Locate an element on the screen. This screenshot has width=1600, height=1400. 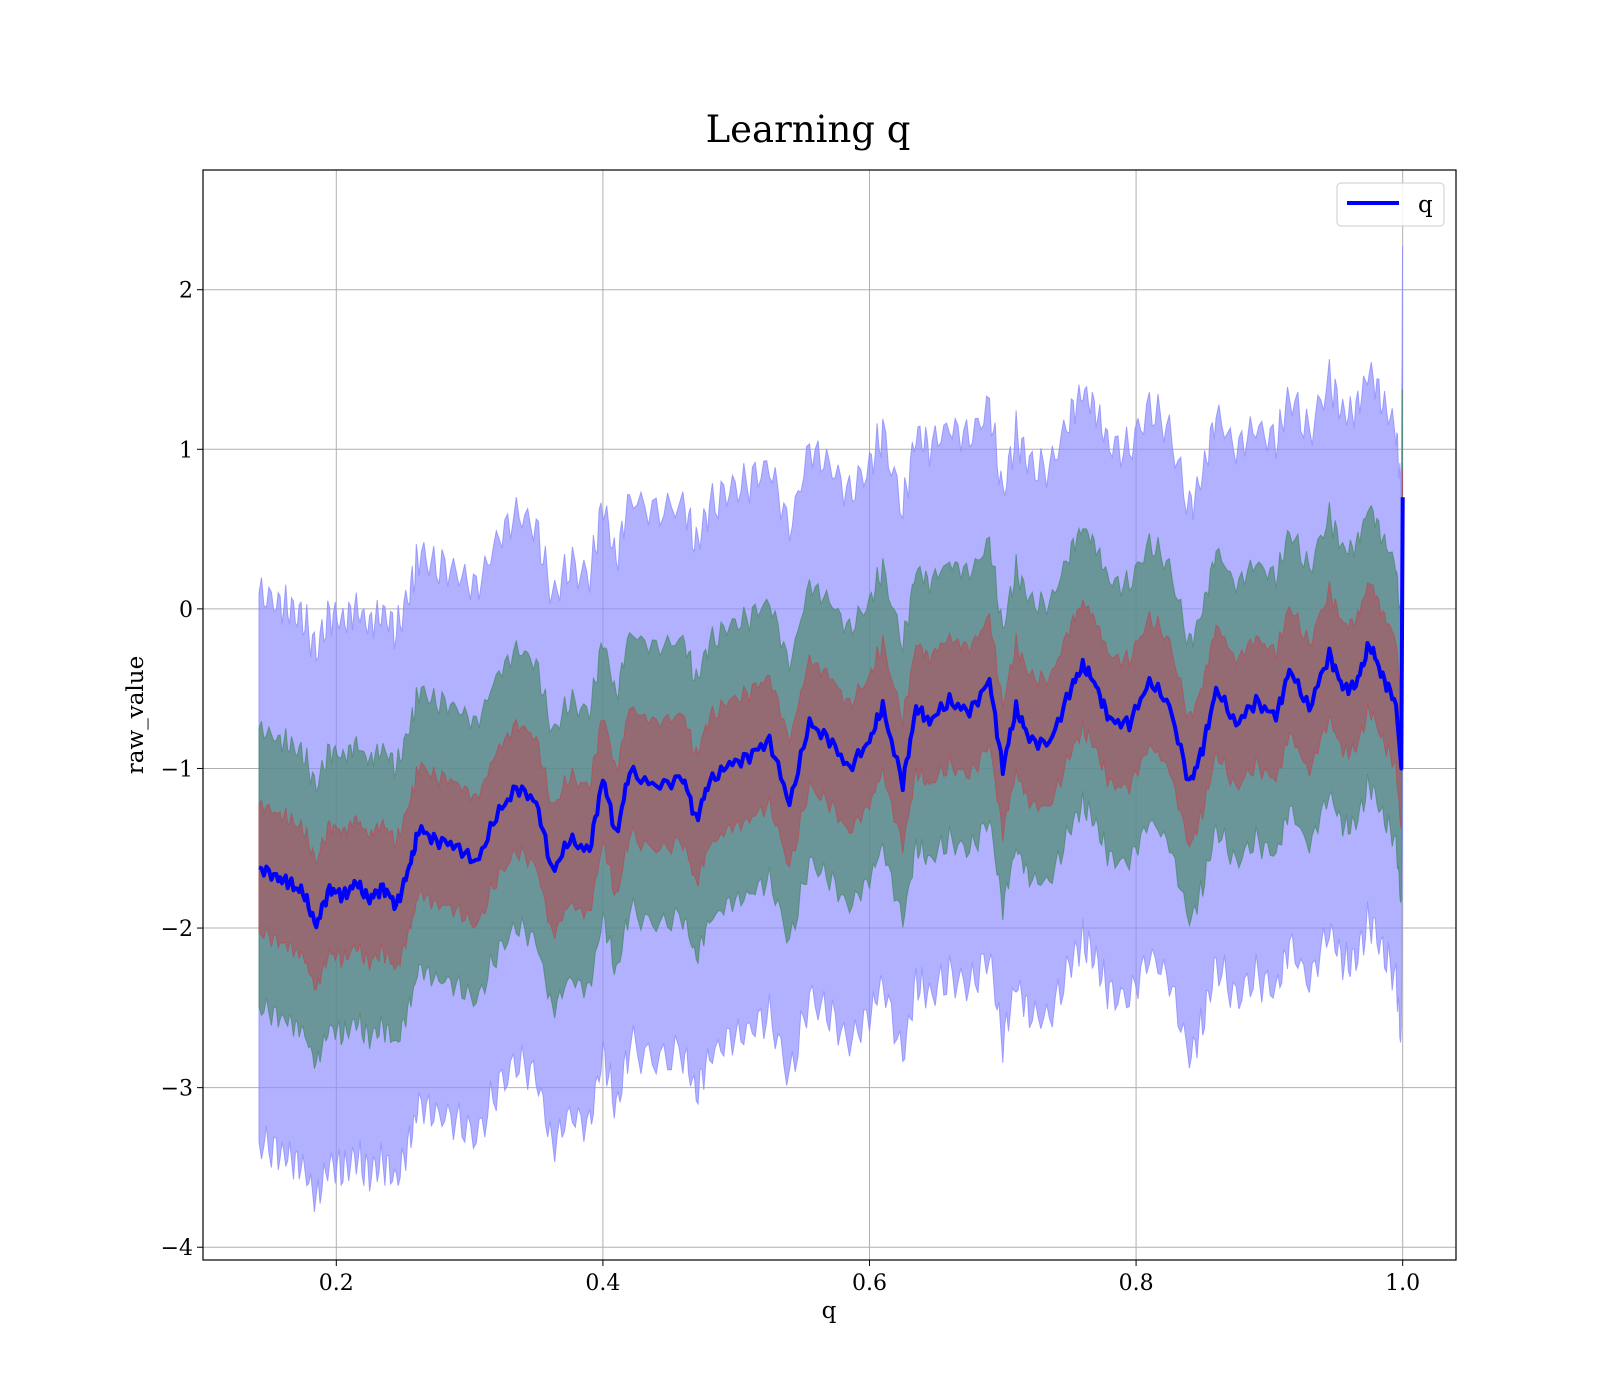
y-tick-label: −1 is located at coordinates (177, 769).